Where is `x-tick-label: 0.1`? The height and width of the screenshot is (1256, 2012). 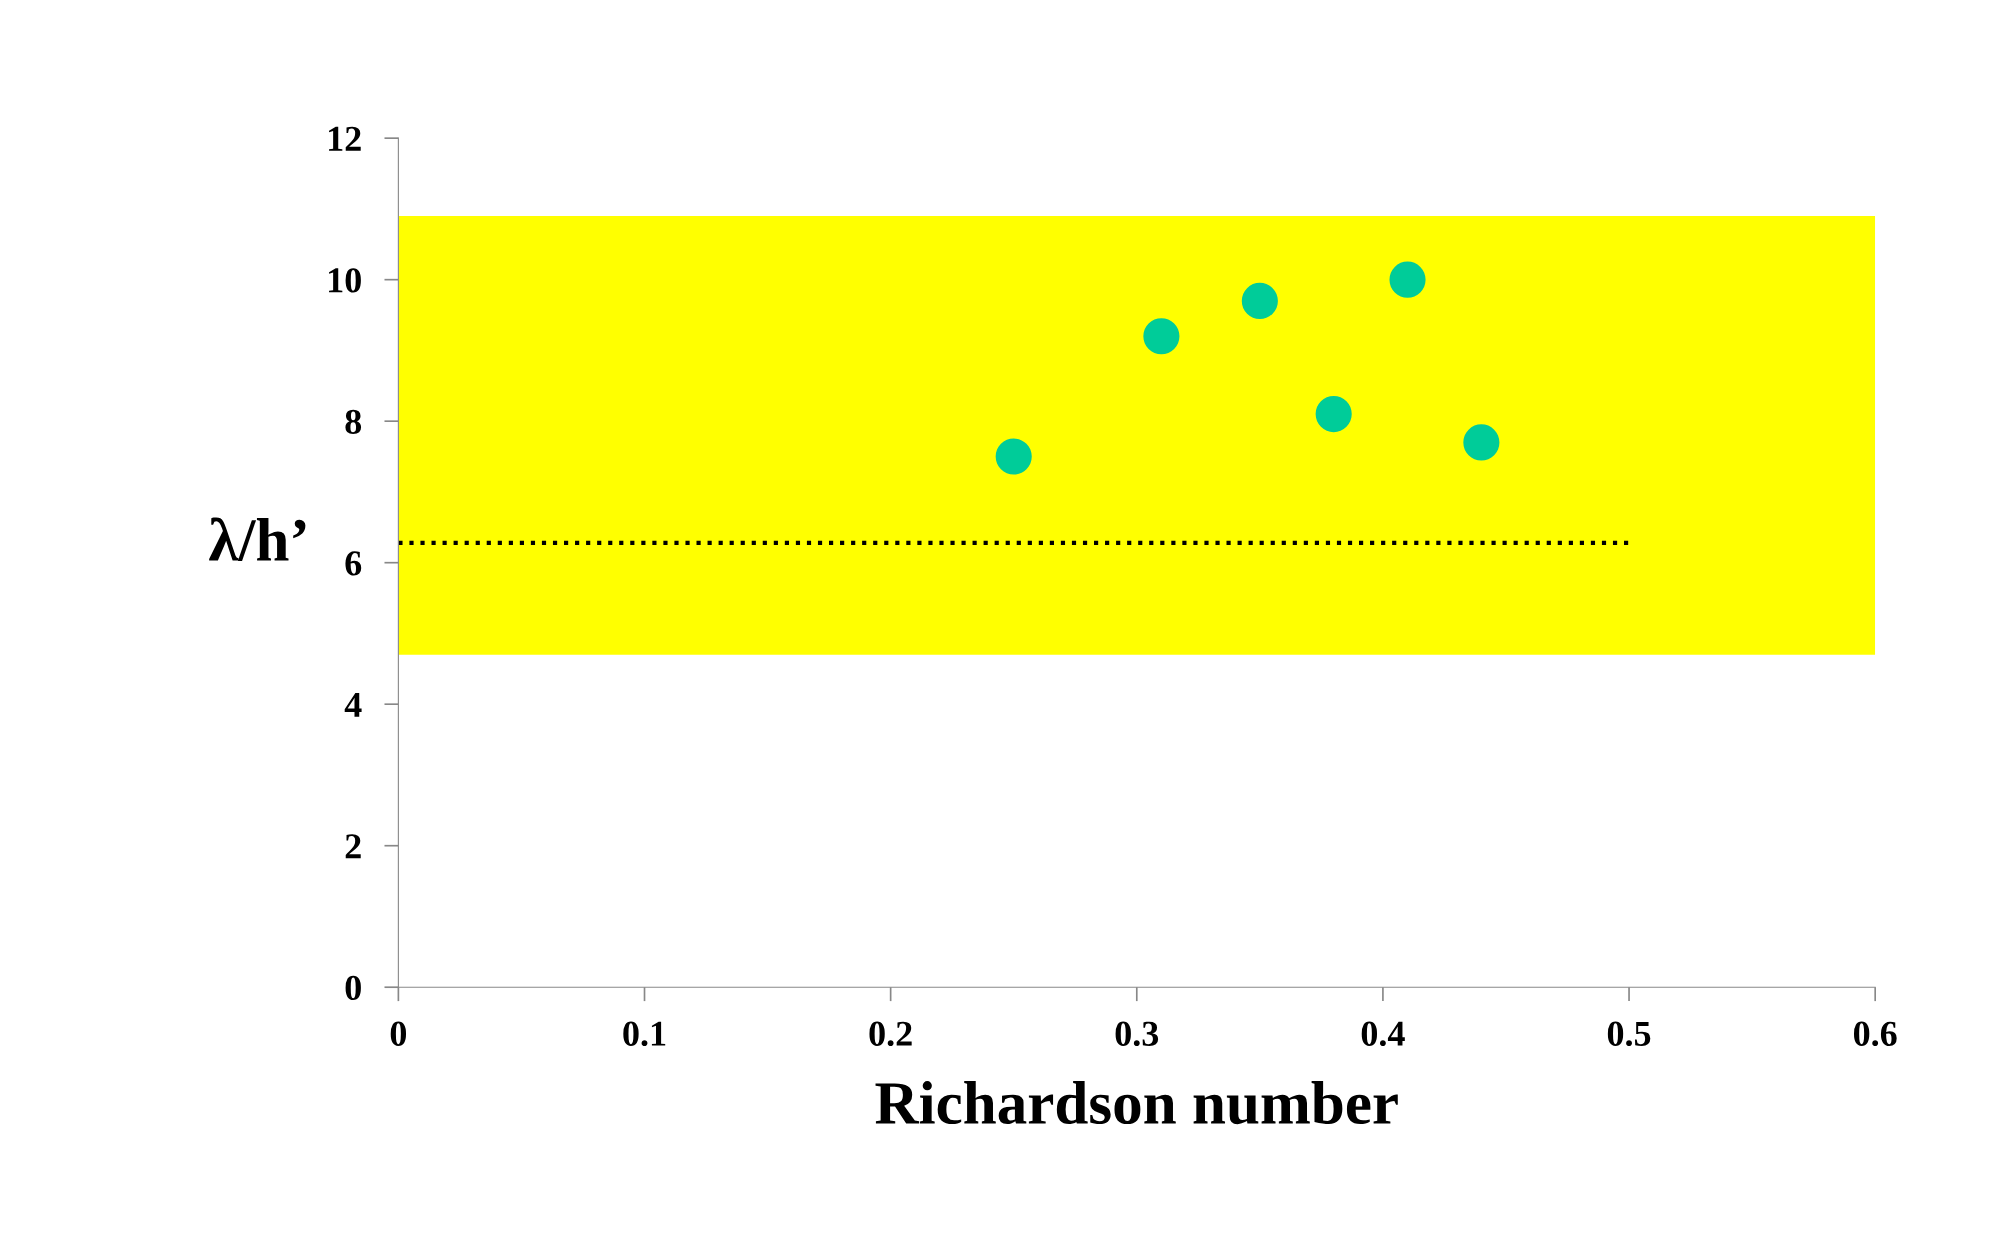
x-tick-label: 0.1 is located at coordinates (644, 1034).